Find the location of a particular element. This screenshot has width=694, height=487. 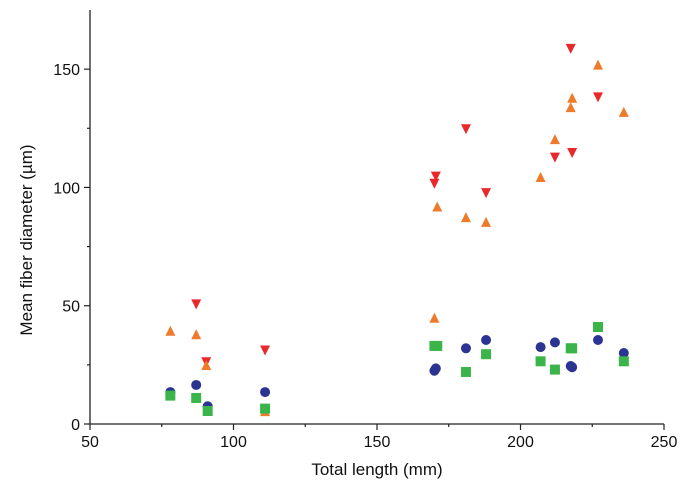

series-square is located at coordinates (397, 369).